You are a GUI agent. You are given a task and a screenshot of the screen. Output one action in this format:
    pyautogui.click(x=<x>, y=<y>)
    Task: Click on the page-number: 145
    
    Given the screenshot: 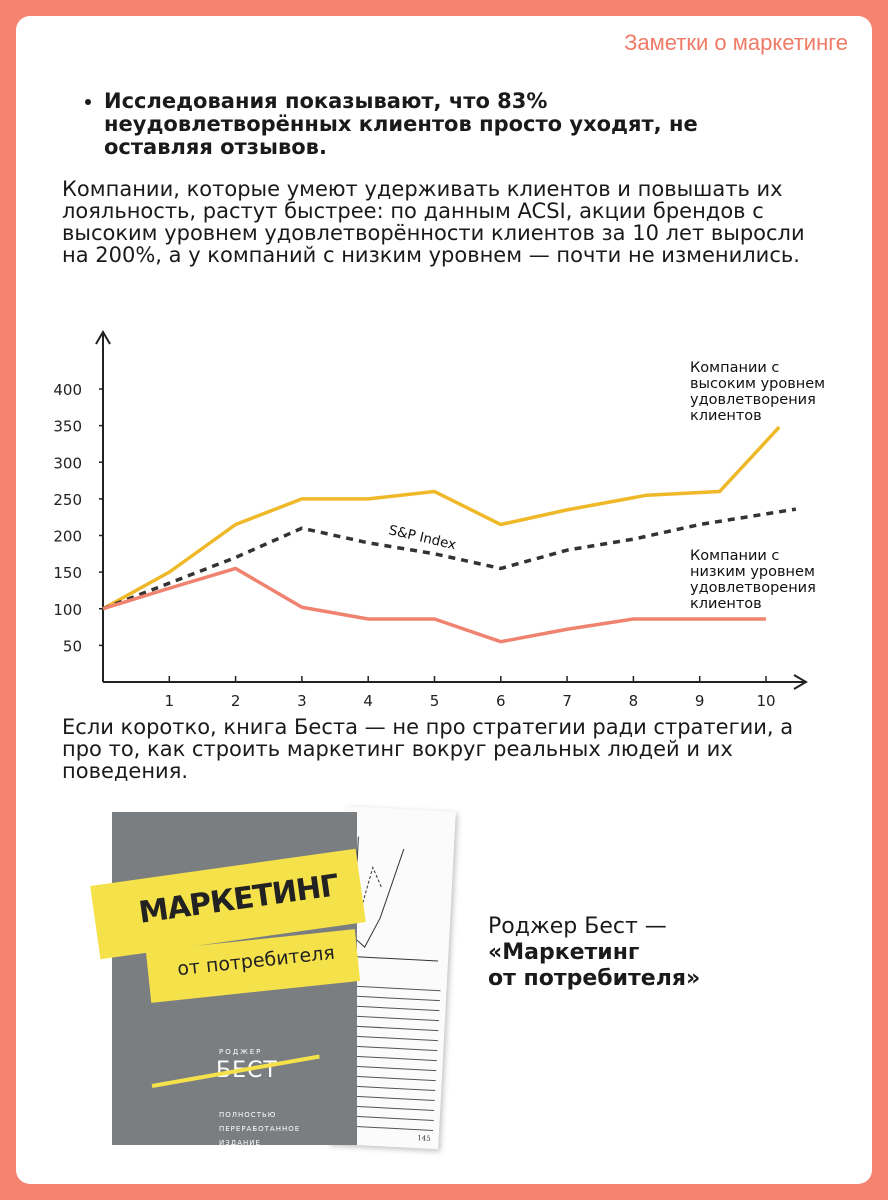 What is the action you would take?
    pyautogui.click(x=424, y=1138)
    